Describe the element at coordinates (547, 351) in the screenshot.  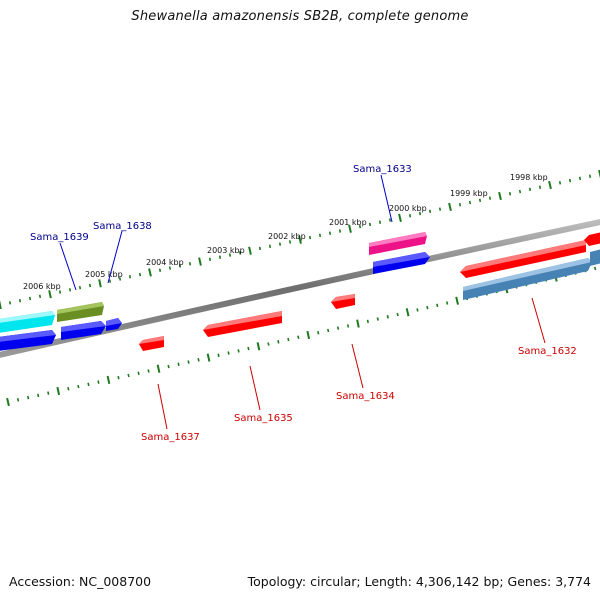
I see `gene-label-sama-1632: Sama_1632` at that location.